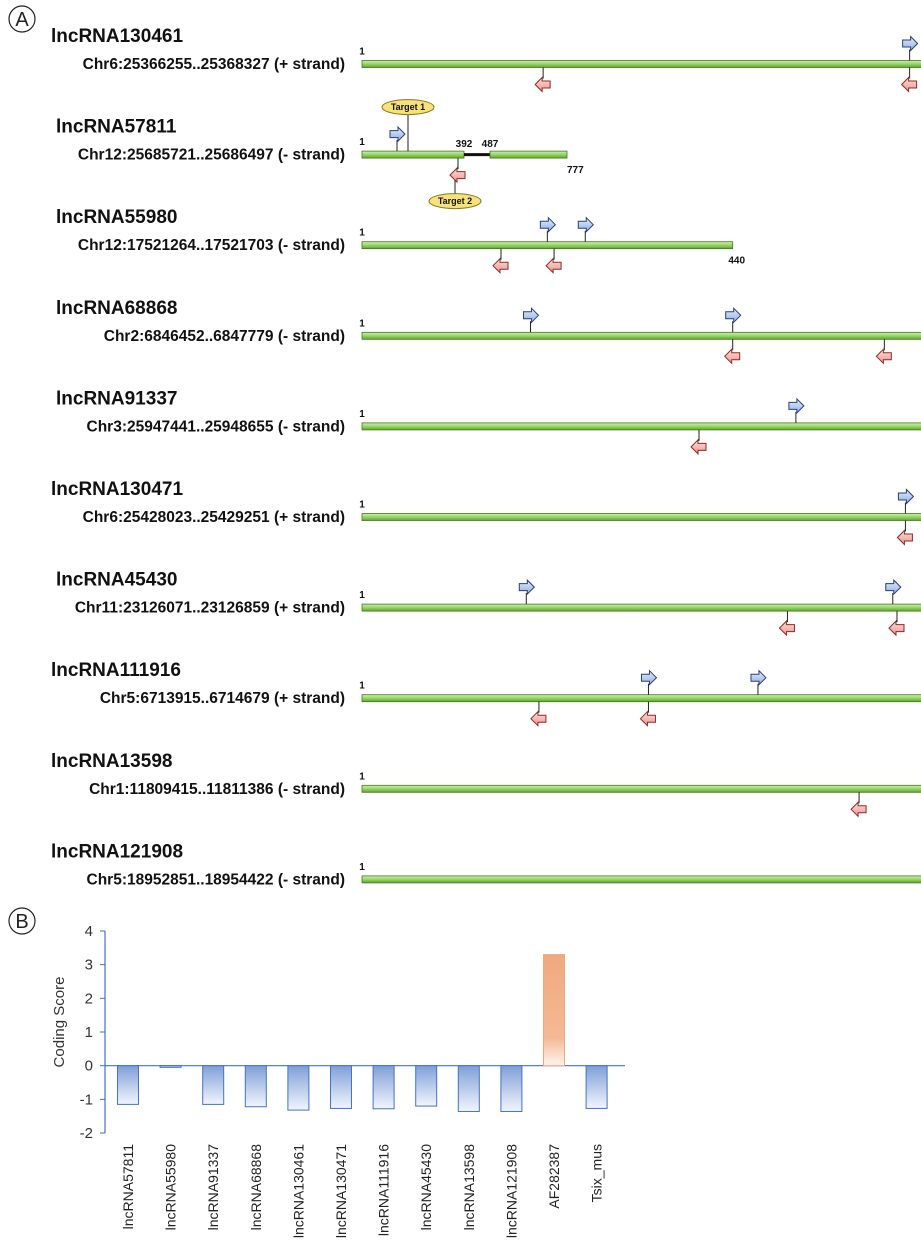 The height and width of the screenshot is (1251, 921). Describe the element at coordinates (116, 217) in the screenshot. I see `transcript-name: lncRNA55980` at that location.